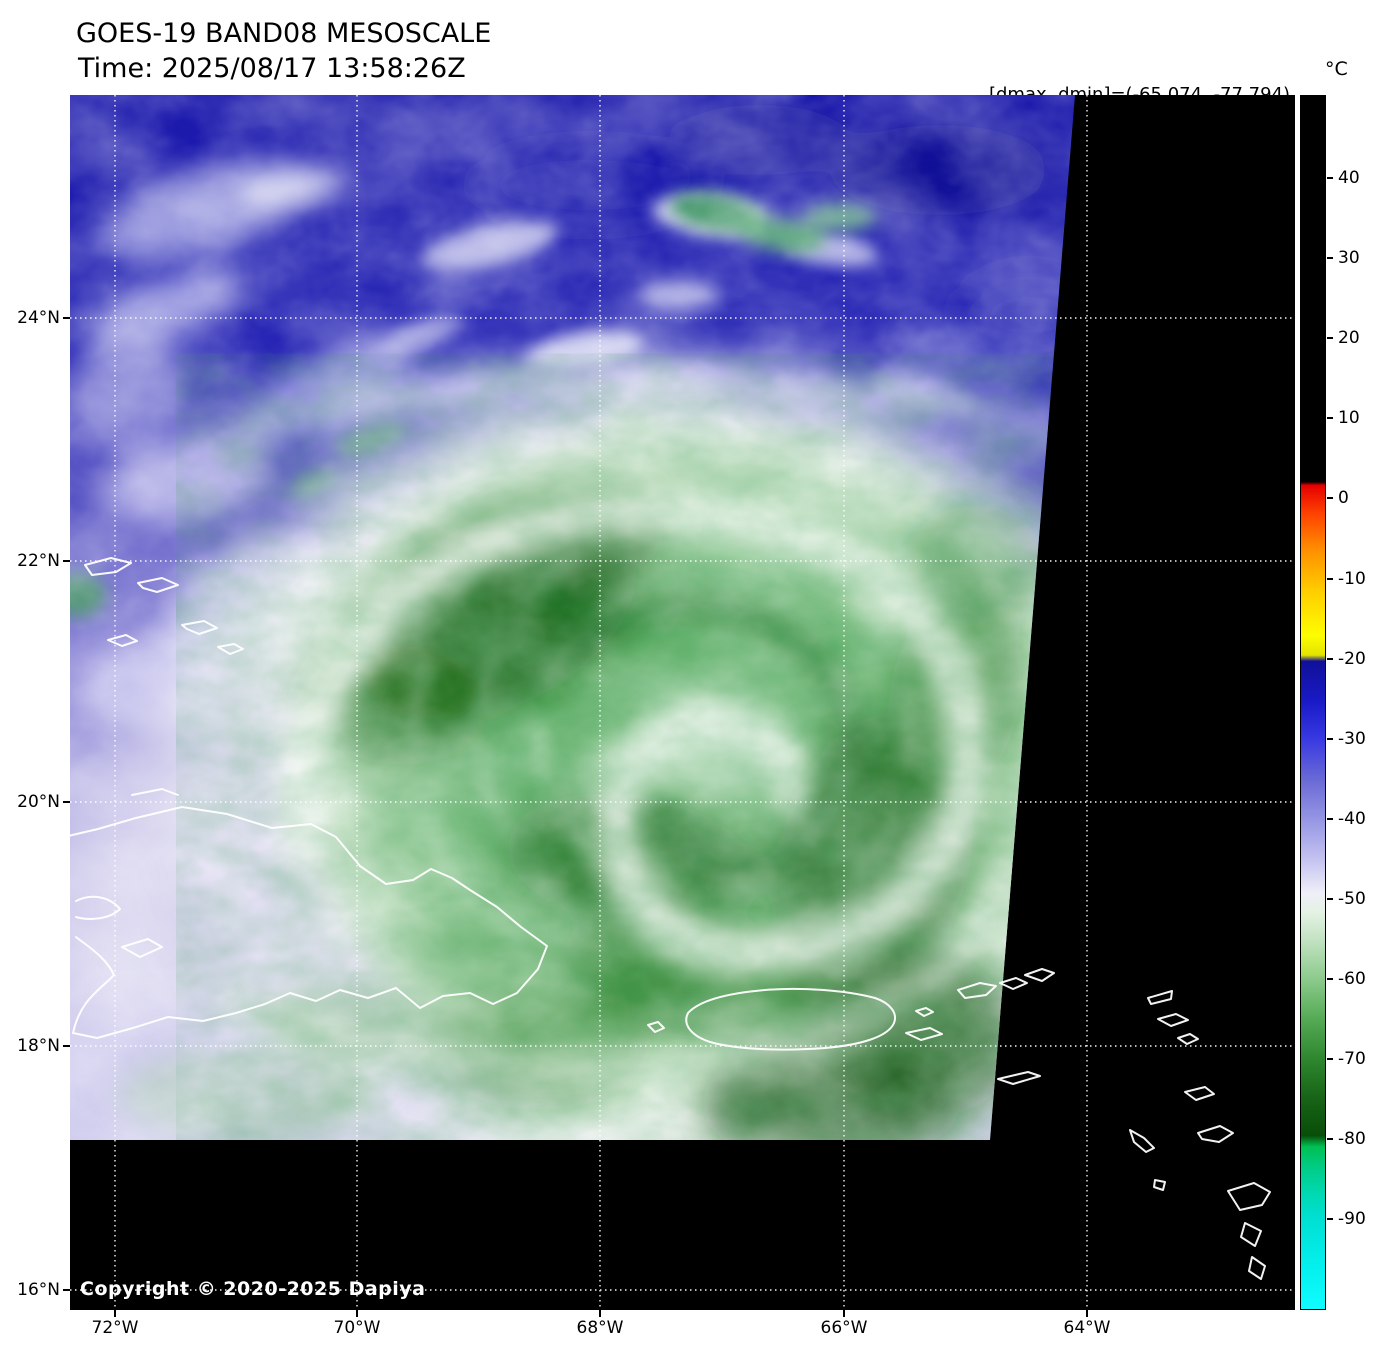 This screenshot has height=1359, width=1390. I want to click on timestamp: Time: 2025/08/17 13:58:26Z, so click(272, 68).